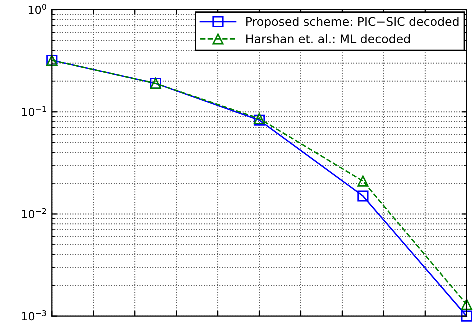 The height and width of the screenshot is (333, 474). Describe the element at coordinates (34, 213) in the screenshot. I see `y-tick-label: 10$^{−2}$` at that location.